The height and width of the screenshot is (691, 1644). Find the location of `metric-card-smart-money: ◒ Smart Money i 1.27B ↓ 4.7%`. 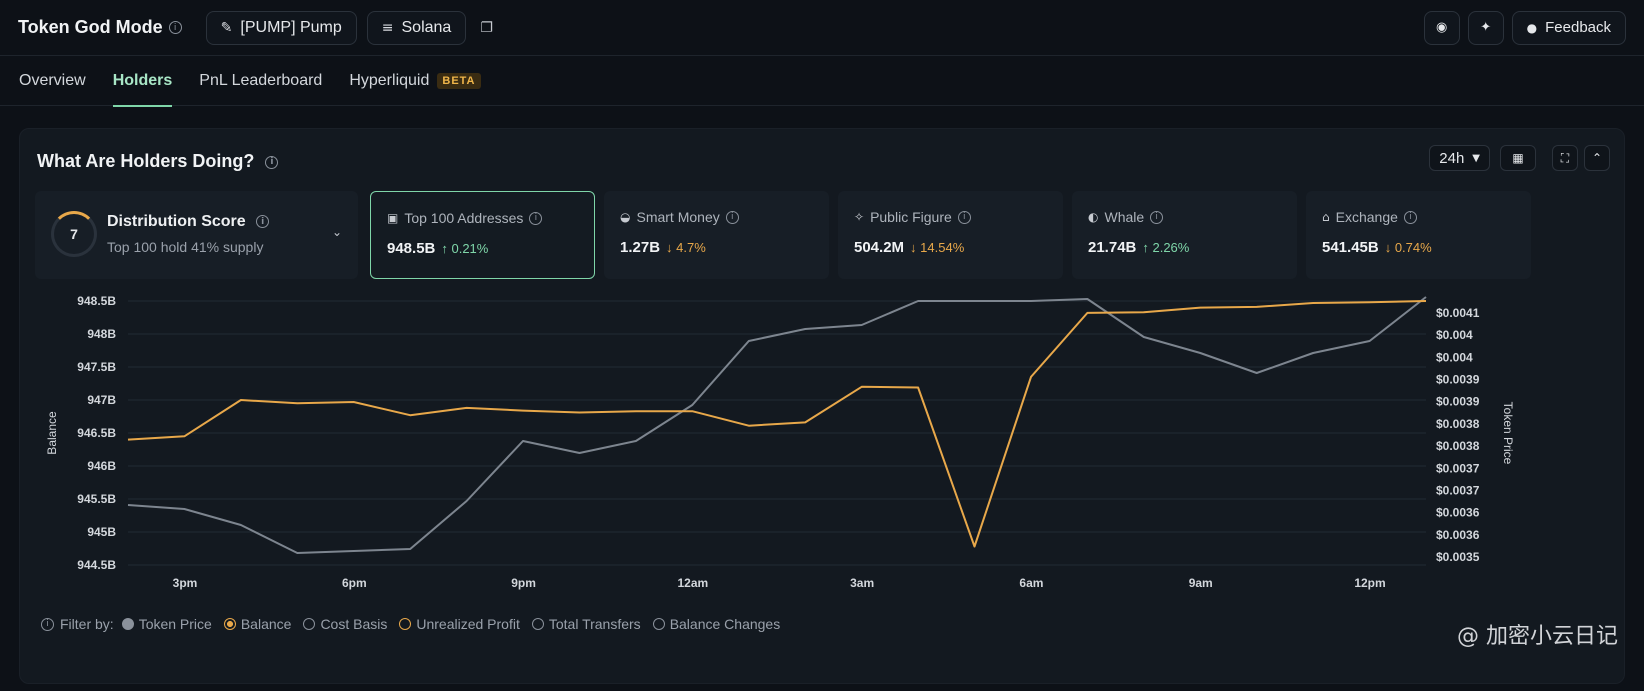

metric-card-smart-money: ◒ Smart Money i 1.27B ↓ 4.7% is located at coordinates (716, 235).